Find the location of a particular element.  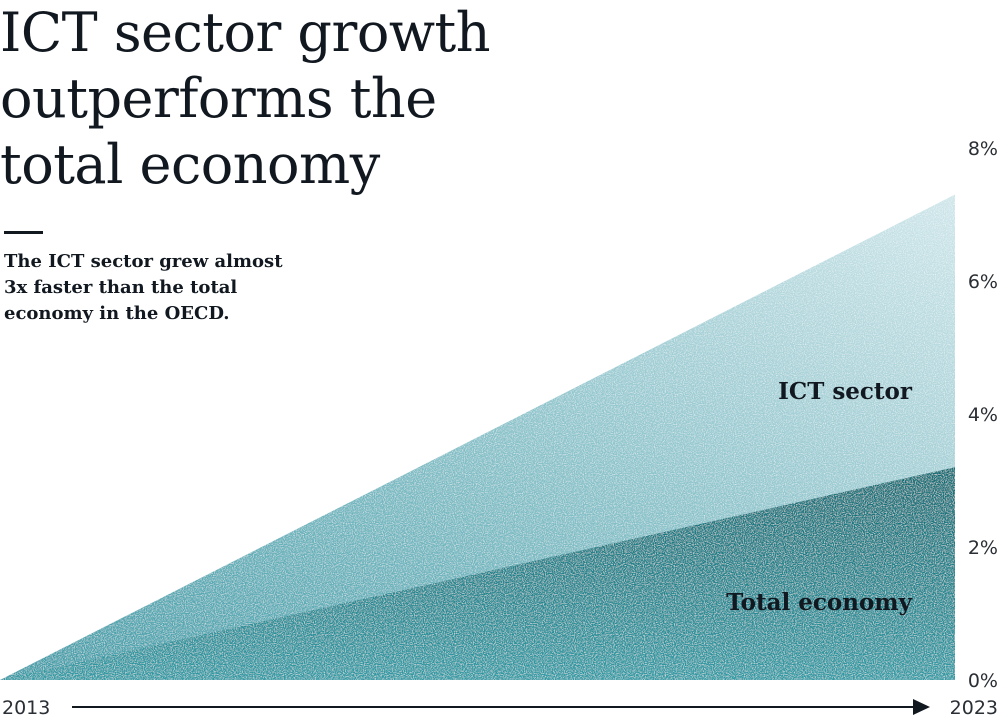

chart-title-line: ICT sector growth is located at coordinates (245, 32).